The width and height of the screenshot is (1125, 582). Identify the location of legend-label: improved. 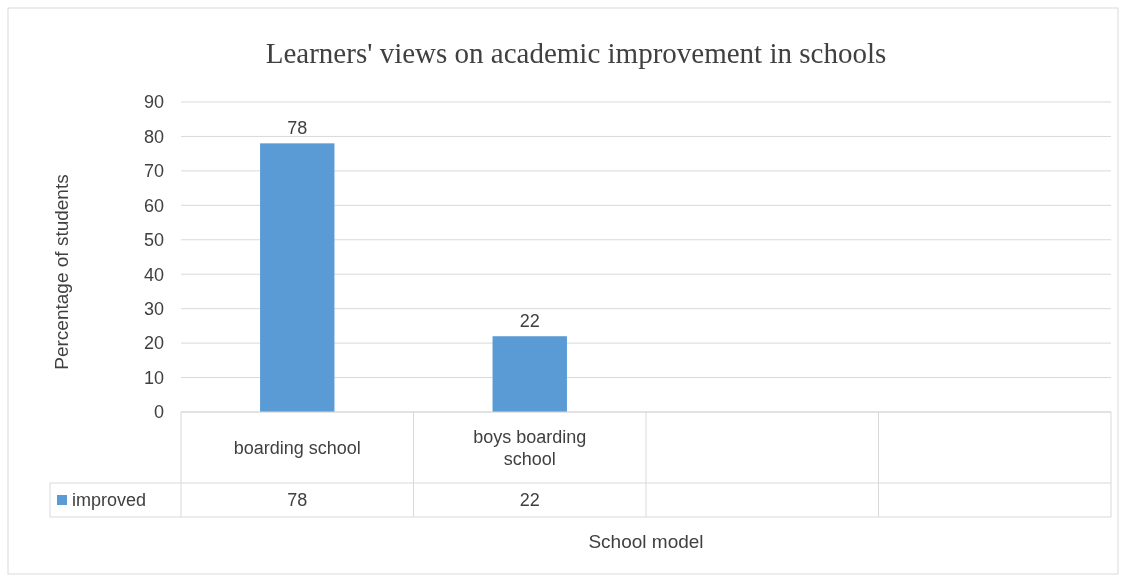
(109, 500).